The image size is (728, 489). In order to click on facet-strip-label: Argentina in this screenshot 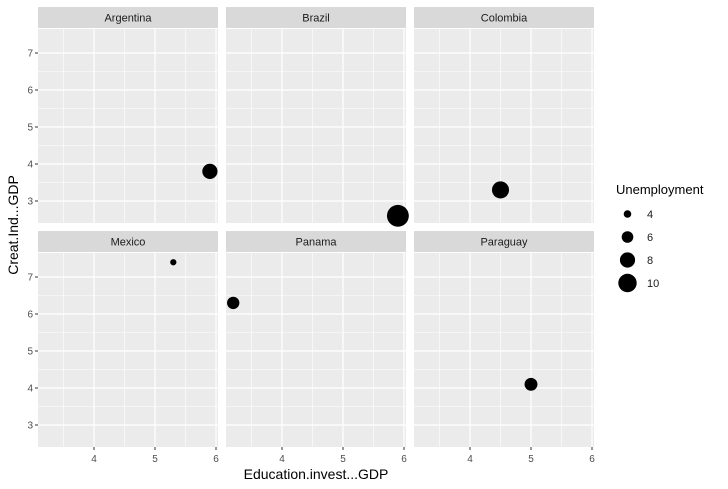, I will do `click(128, 19)`.